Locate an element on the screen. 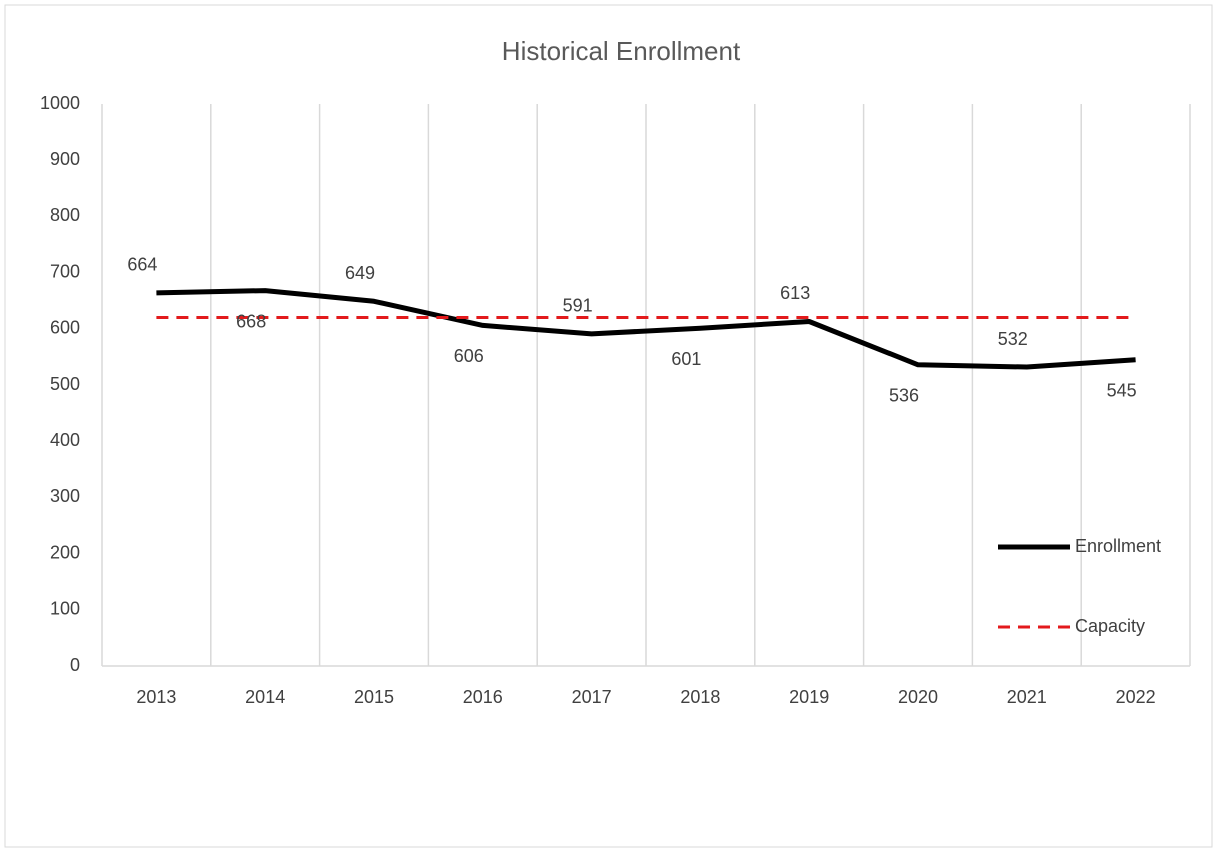 Image resolution: width=1215 pixels, height=855 pixels. y-tick-label: 100 is located at coordinates (65, 609).